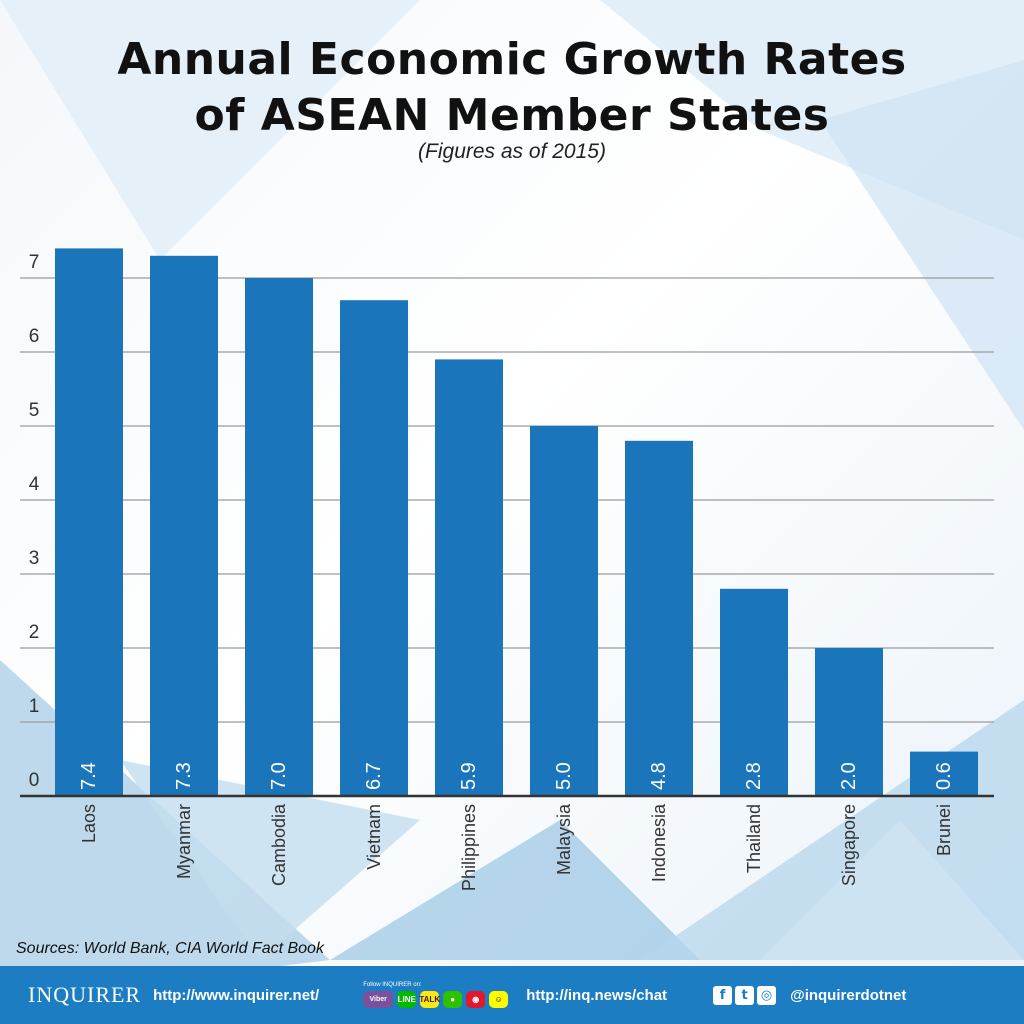 This screenshot has height=1024, width=1024. What do you see at coordinates (849, 722) in the screenshot?
I see `bar-singapore` at bounding box center [849, 722].